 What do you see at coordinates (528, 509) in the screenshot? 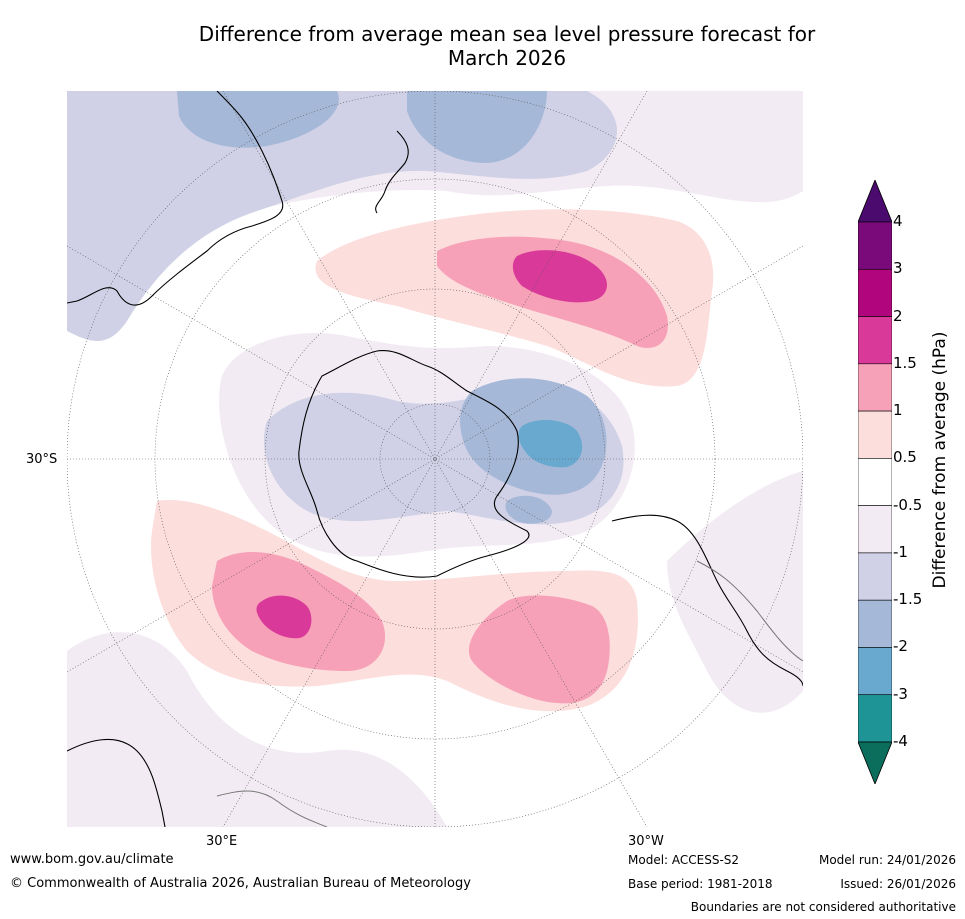
I see `field-antarctic-small` at bounding box center [528, 509].